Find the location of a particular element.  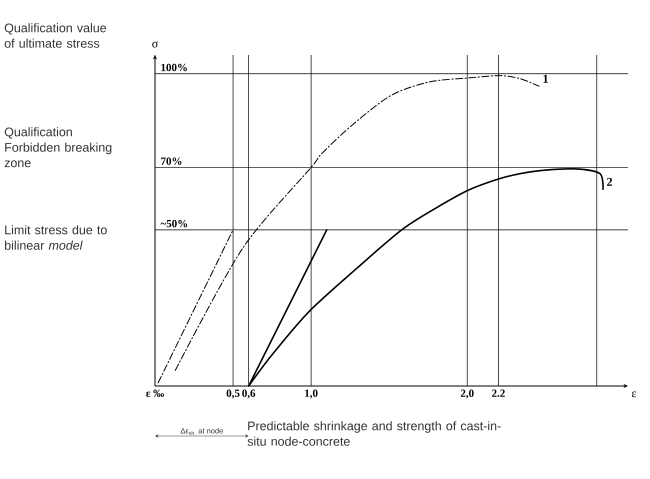

x-tick-label: 1,0 is located at coordinates (311, 394).